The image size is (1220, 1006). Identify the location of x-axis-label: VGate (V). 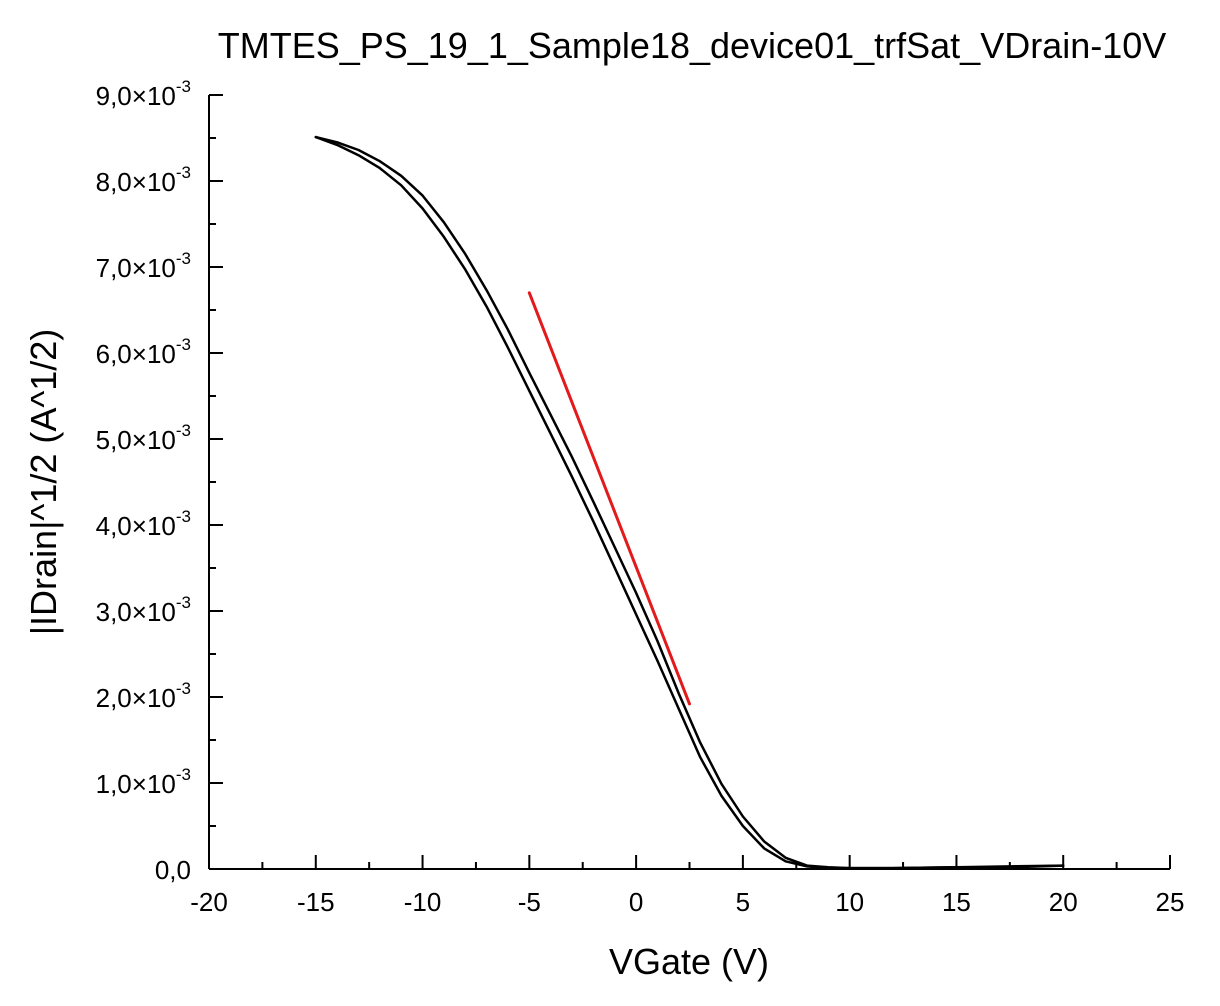
(689, 961).